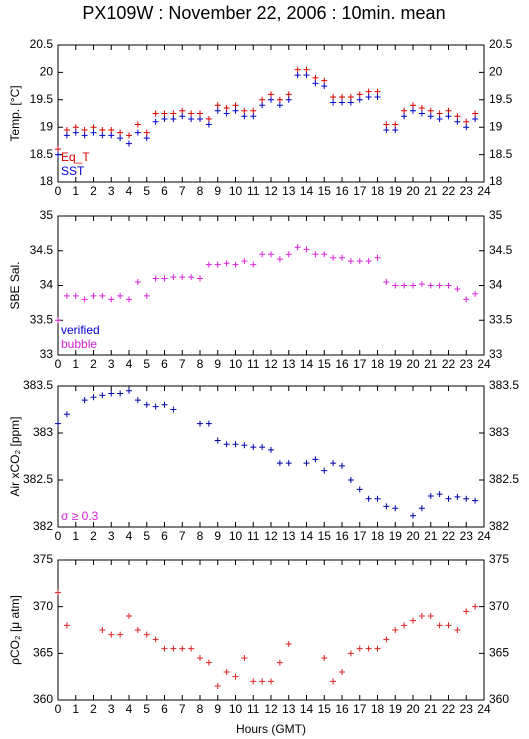  What do you see at coordinates (496, 354) in the screenshot?
I see `y-tick-label-right: 33` at bounding box center [496, 354].